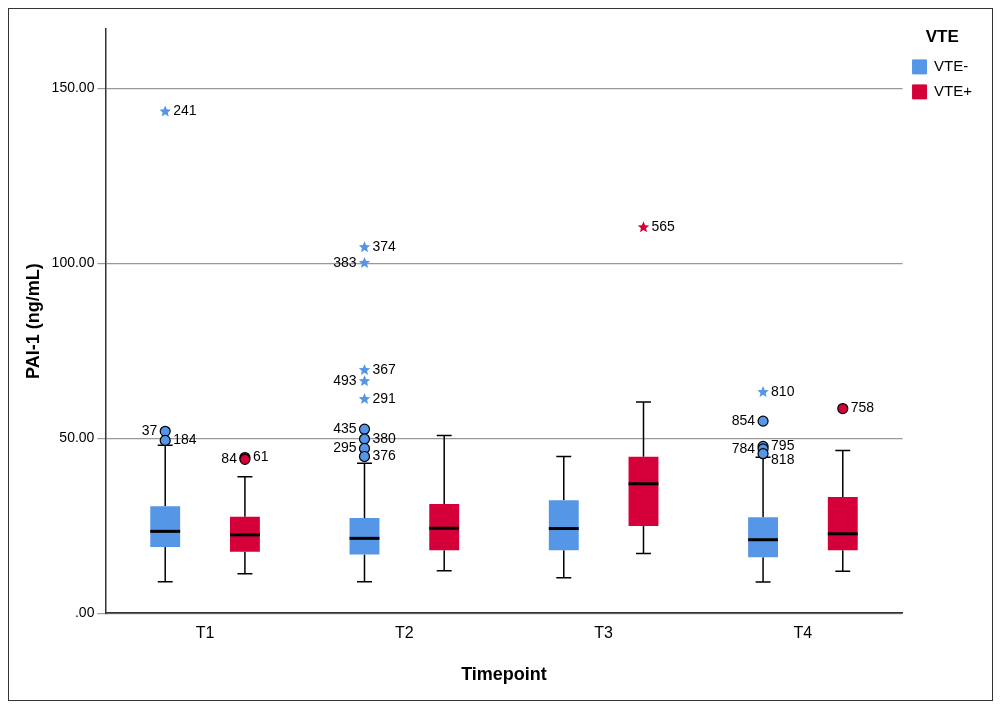  Describe the element at coordinates (345, 261) in the screenshot. I see `annotation: 383` at that location.